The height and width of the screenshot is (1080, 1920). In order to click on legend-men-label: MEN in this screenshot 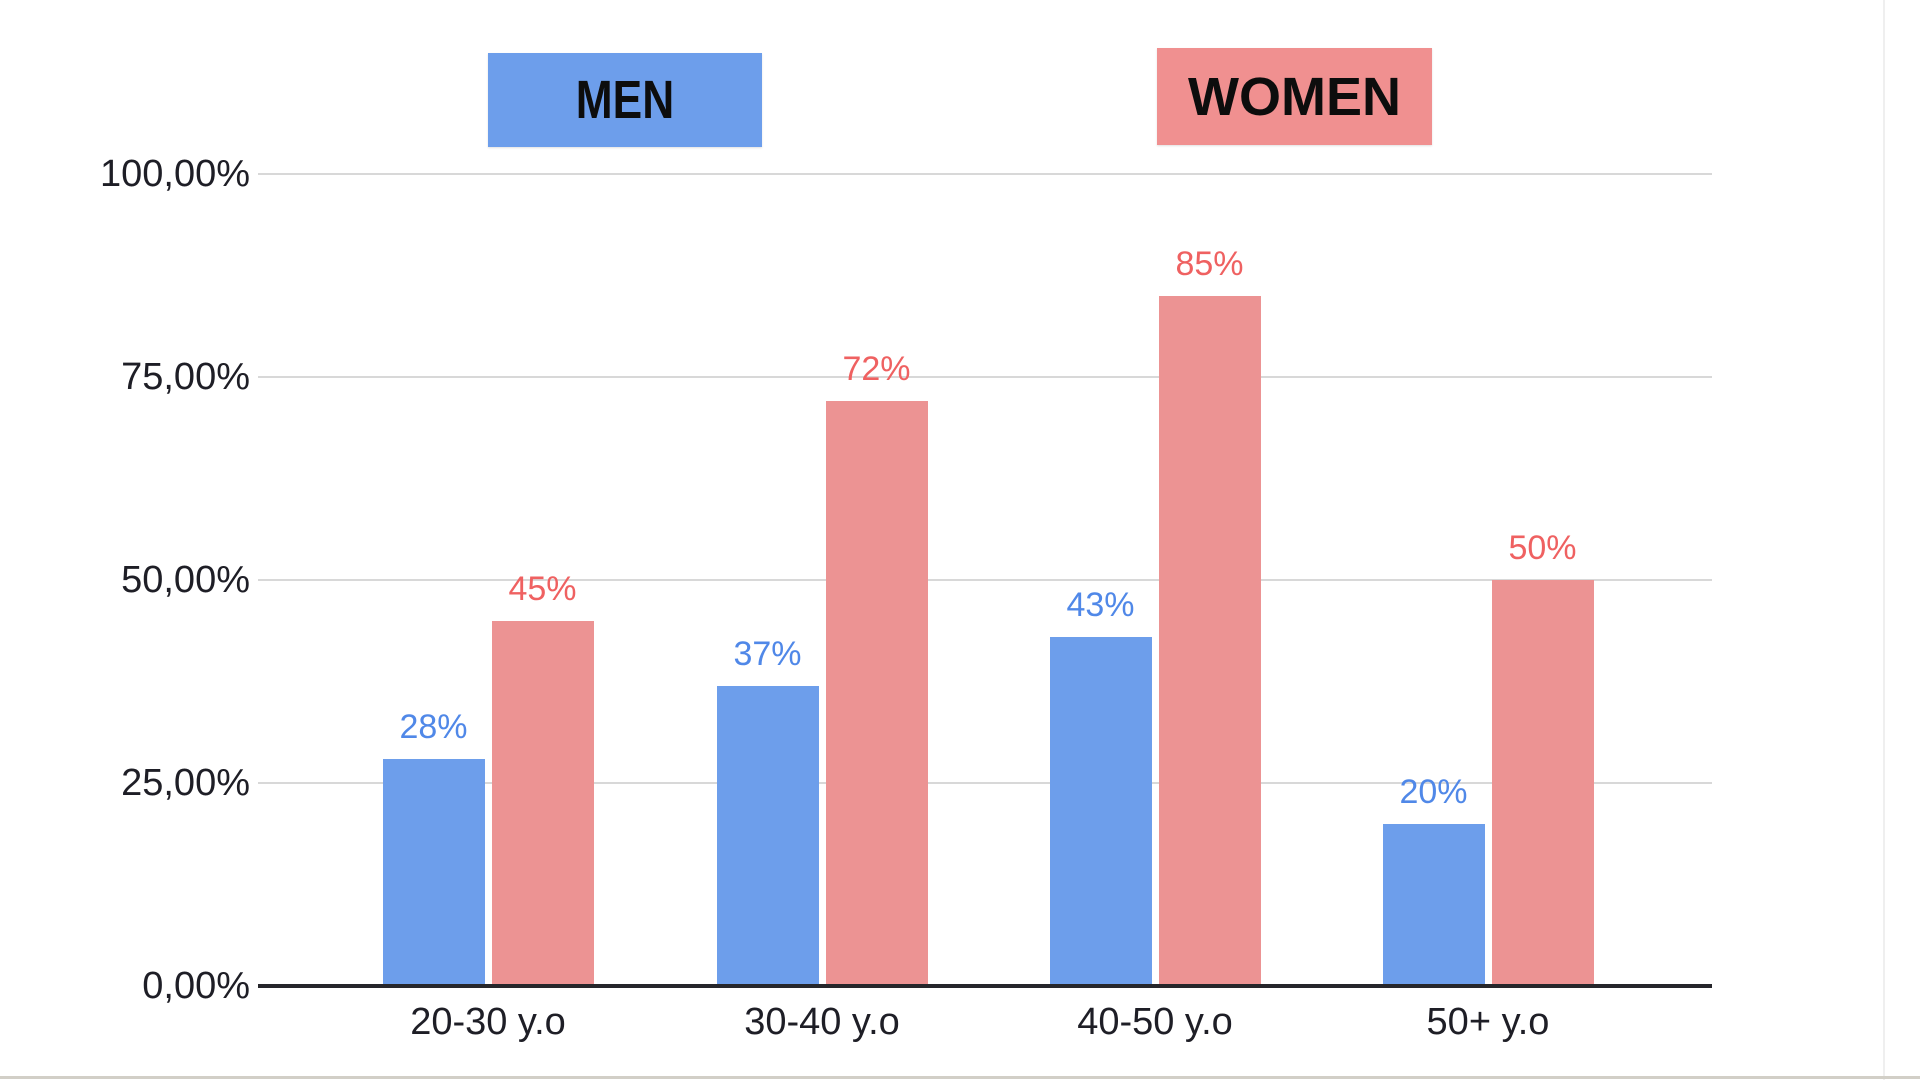, I will do `click(625, 100)`.